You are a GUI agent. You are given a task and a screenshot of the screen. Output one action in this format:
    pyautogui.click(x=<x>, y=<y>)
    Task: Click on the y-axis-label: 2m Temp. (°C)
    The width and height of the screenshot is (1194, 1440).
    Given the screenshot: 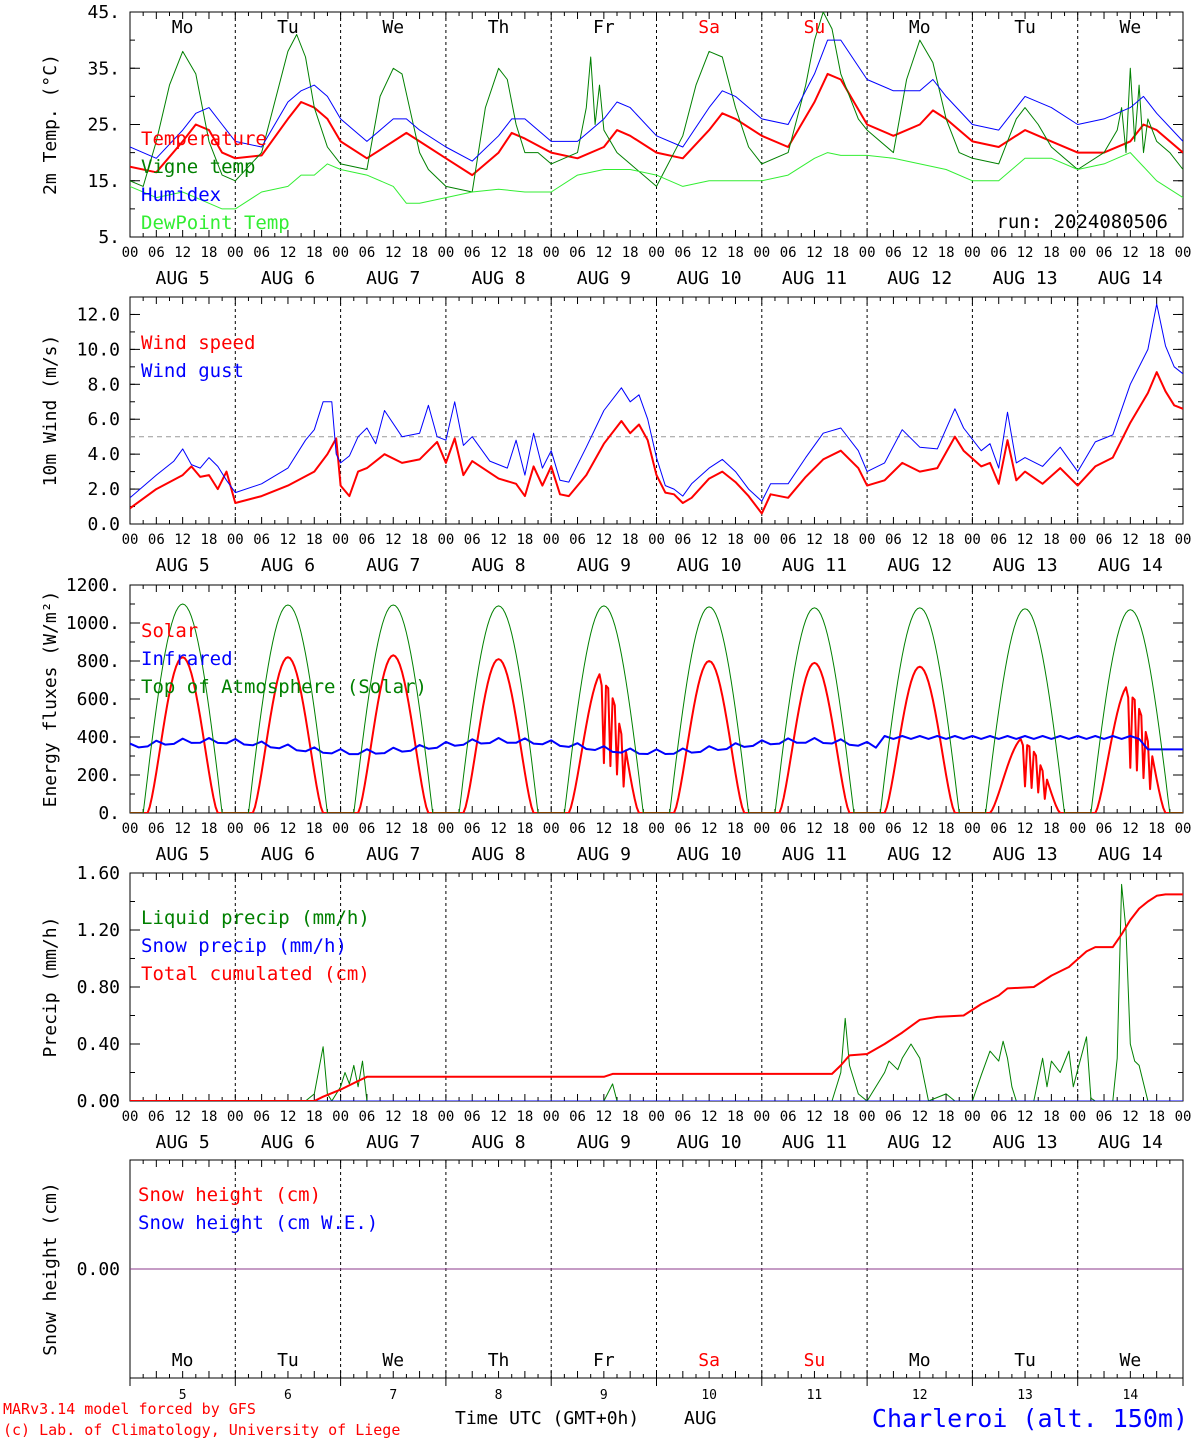 What is the action you would take?
    pyautogui.click(x=50, y=124)
    